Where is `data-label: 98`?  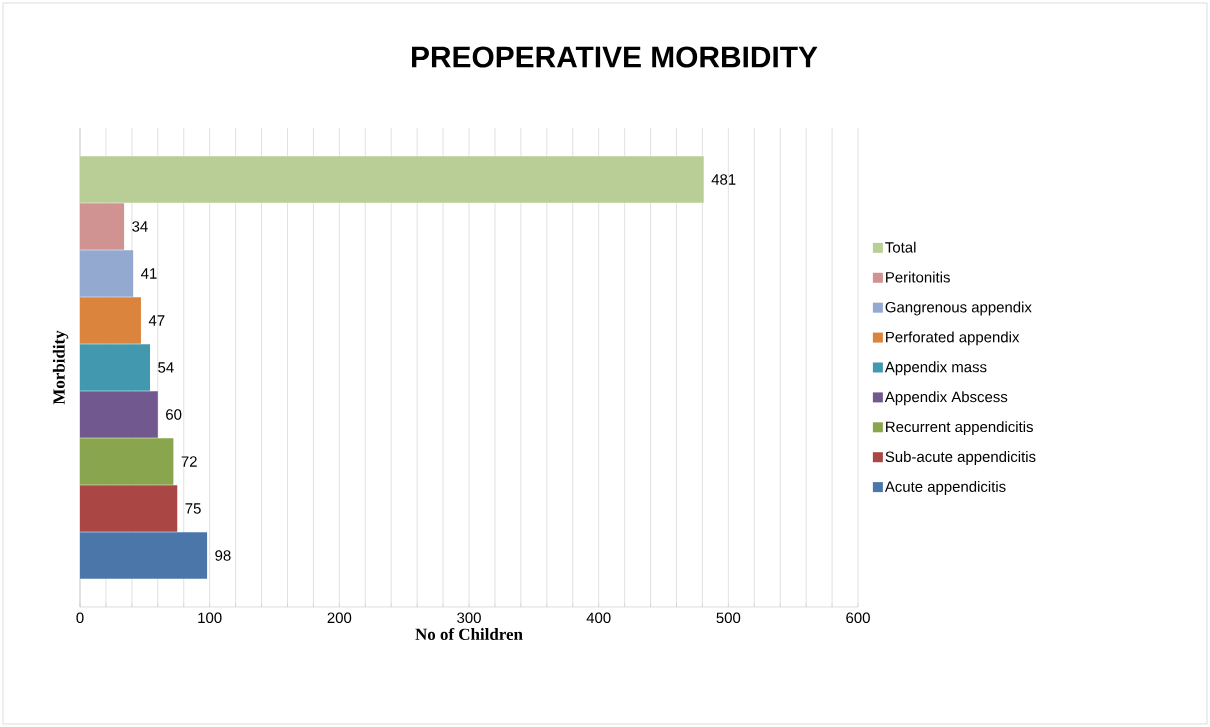 data-label: 98 is located at coordinates (223, 555).